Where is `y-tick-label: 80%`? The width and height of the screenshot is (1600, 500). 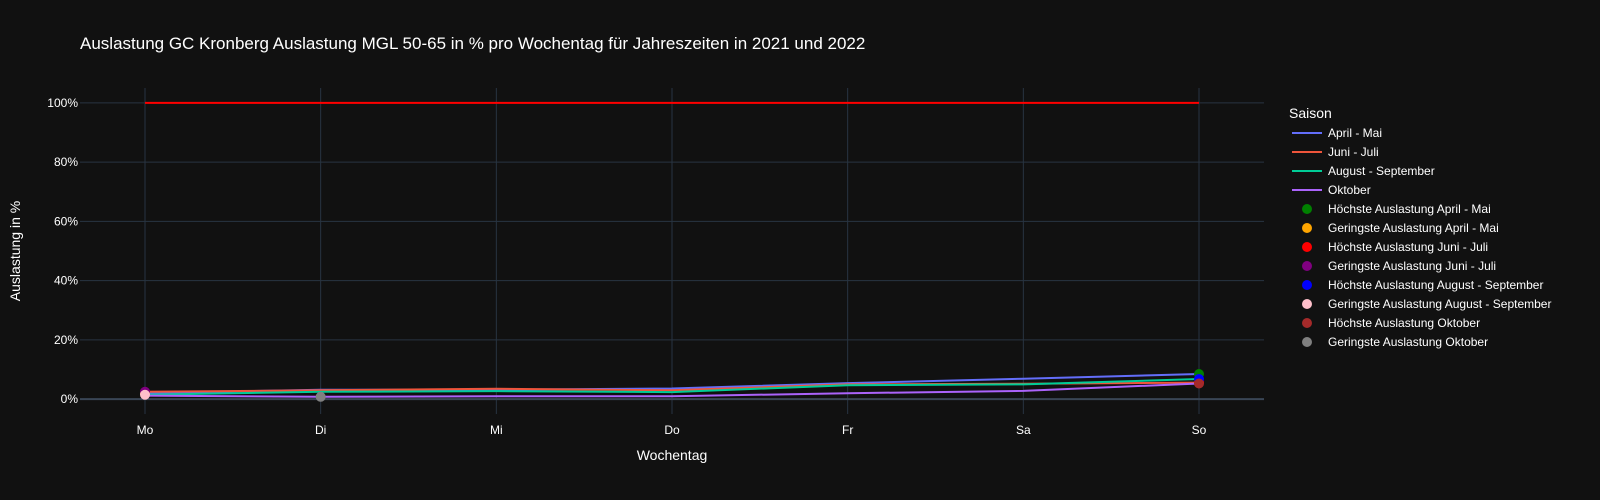 y-tick-label: 80% is located at coordinates (66, 162).